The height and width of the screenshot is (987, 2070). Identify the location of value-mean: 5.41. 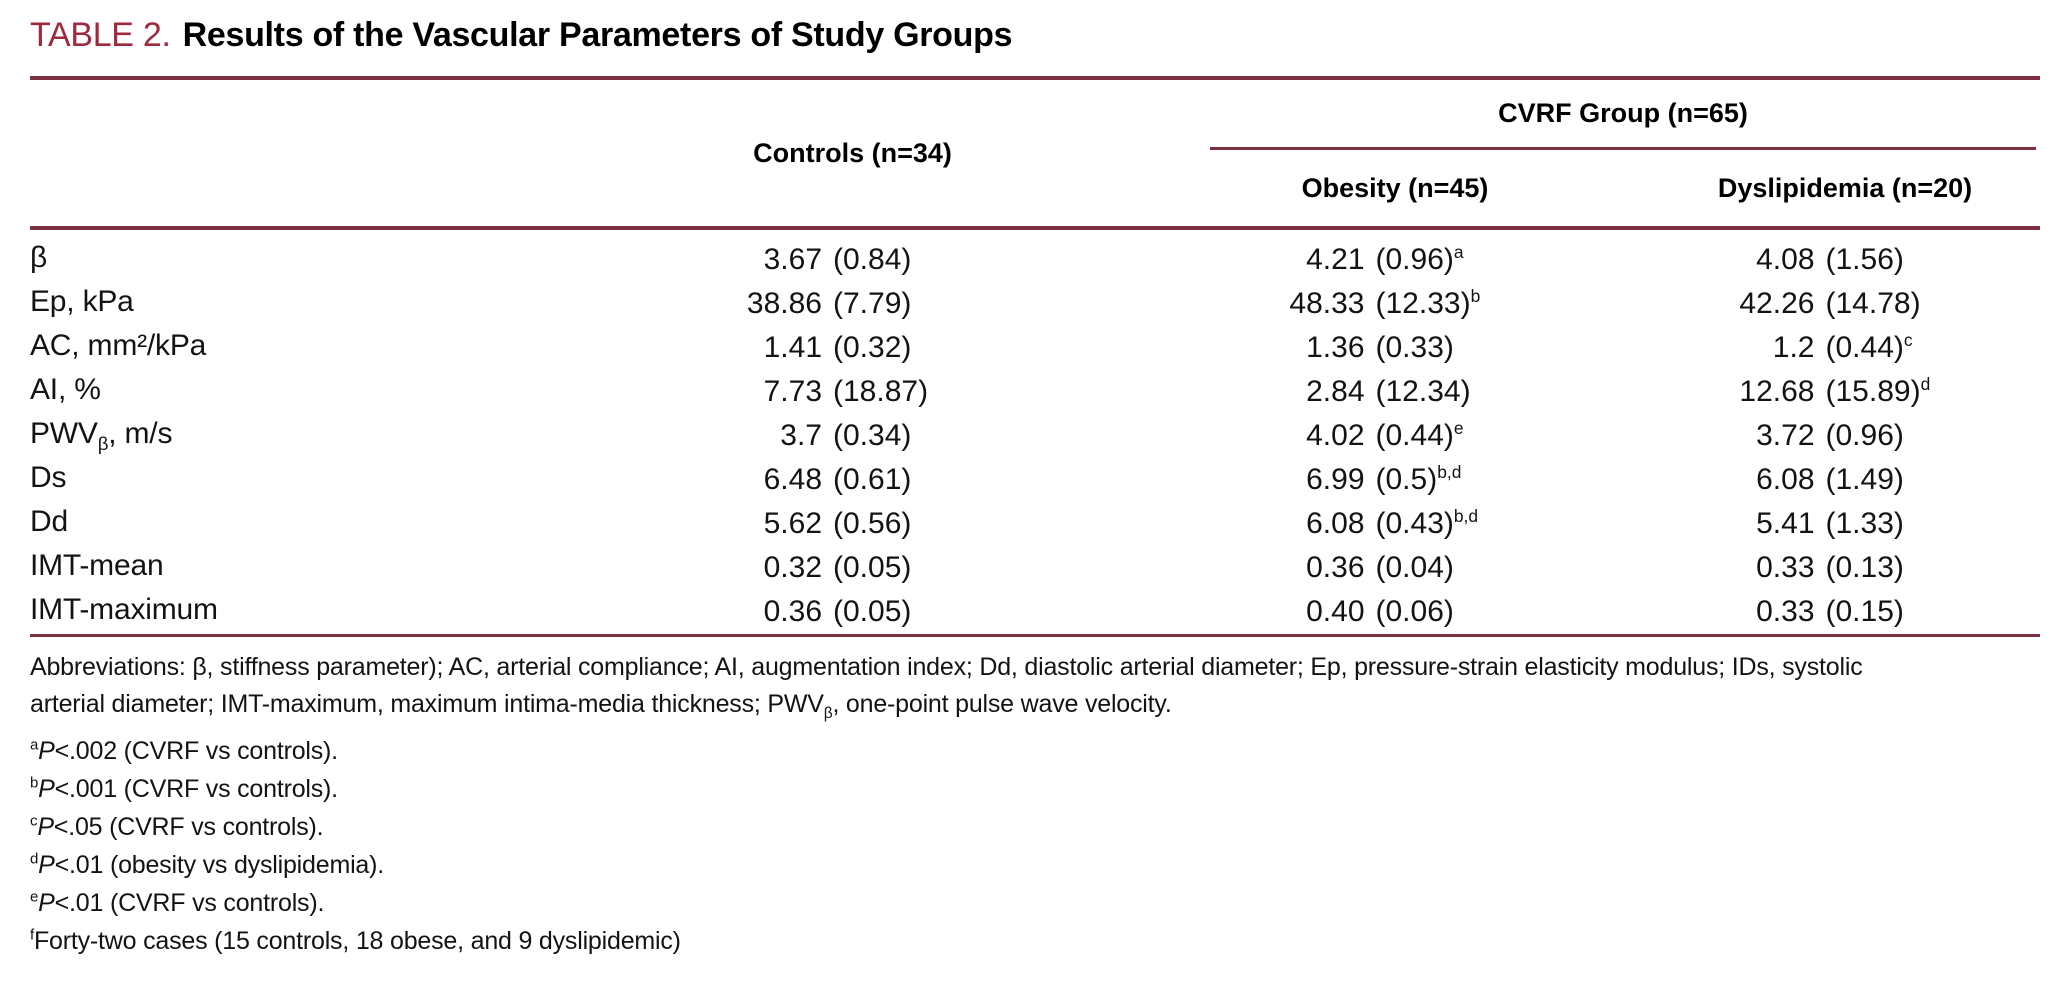
(1785, 523).